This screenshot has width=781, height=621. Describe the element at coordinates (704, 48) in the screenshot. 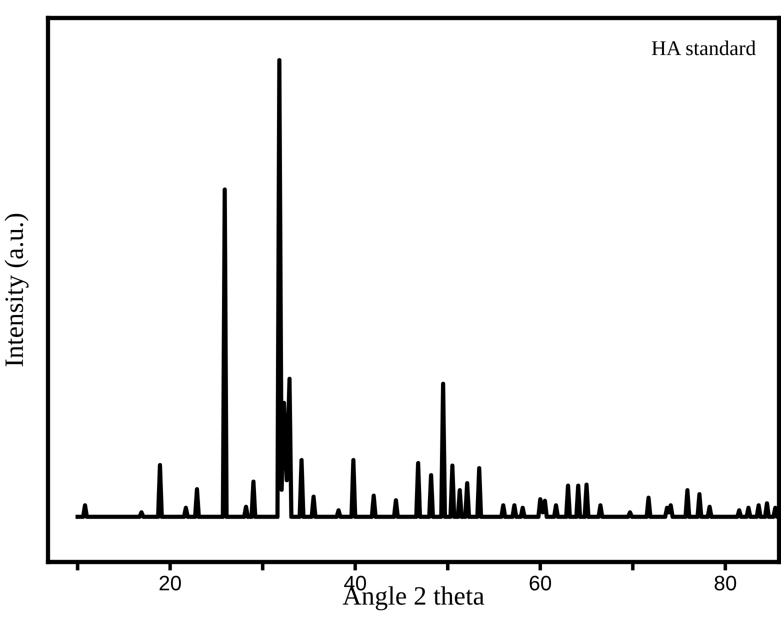

I see `text: HA standard` at that location.